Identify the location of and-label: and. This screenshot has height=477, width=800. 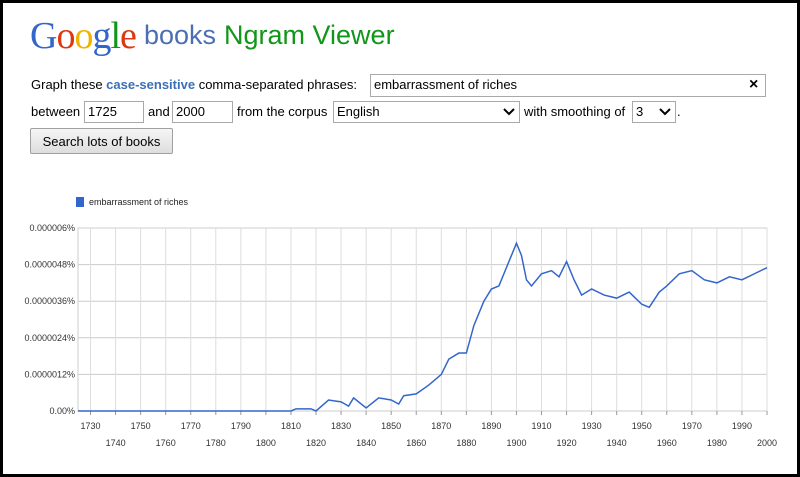
(159, 111).